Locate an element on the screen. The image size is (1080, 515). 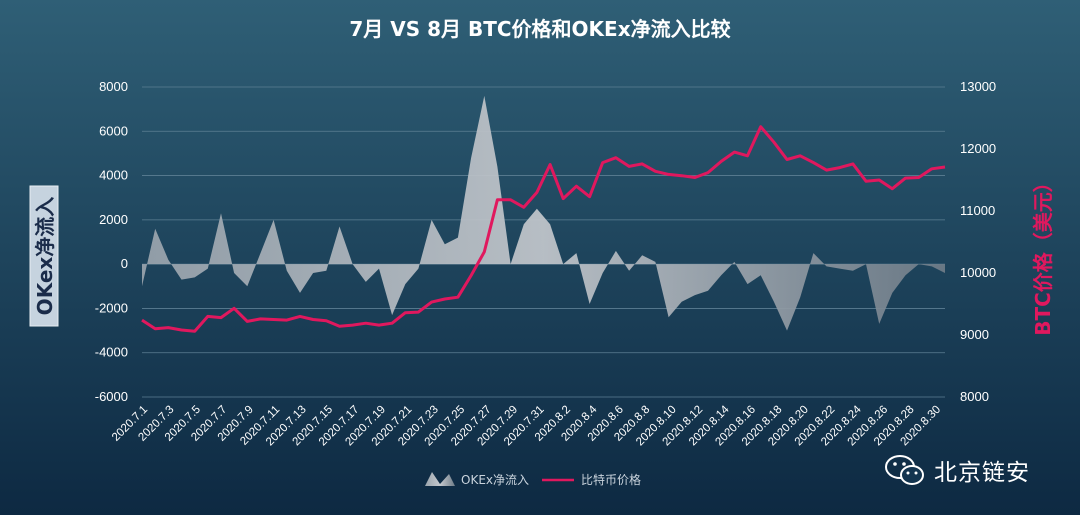
left-tick-label: 2000 is located at coordinates (113, 219).